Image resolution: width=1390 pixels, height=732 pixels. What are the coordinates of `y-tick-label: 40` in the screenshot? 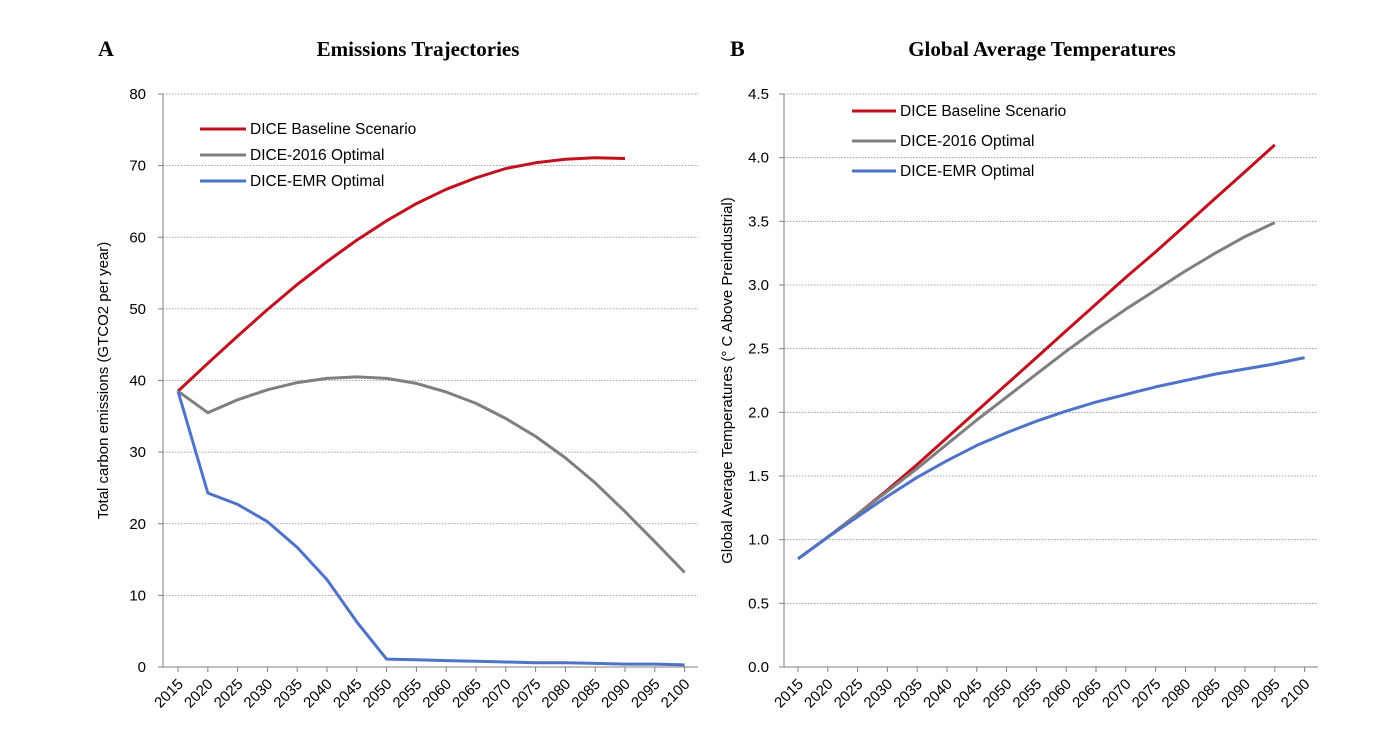 It's located at (137, 381).